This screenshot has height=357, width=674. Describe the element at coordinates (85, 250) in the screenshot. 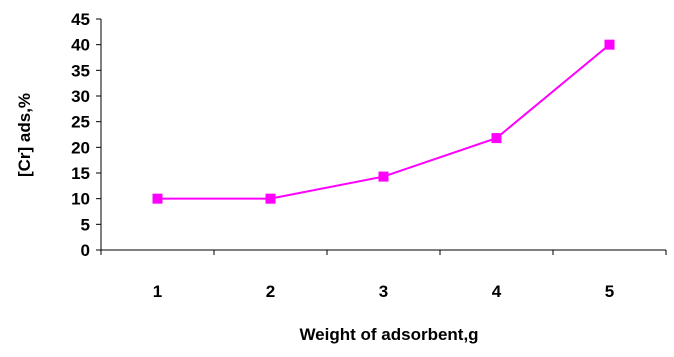

I see `y-tick-label: 0` at that location.